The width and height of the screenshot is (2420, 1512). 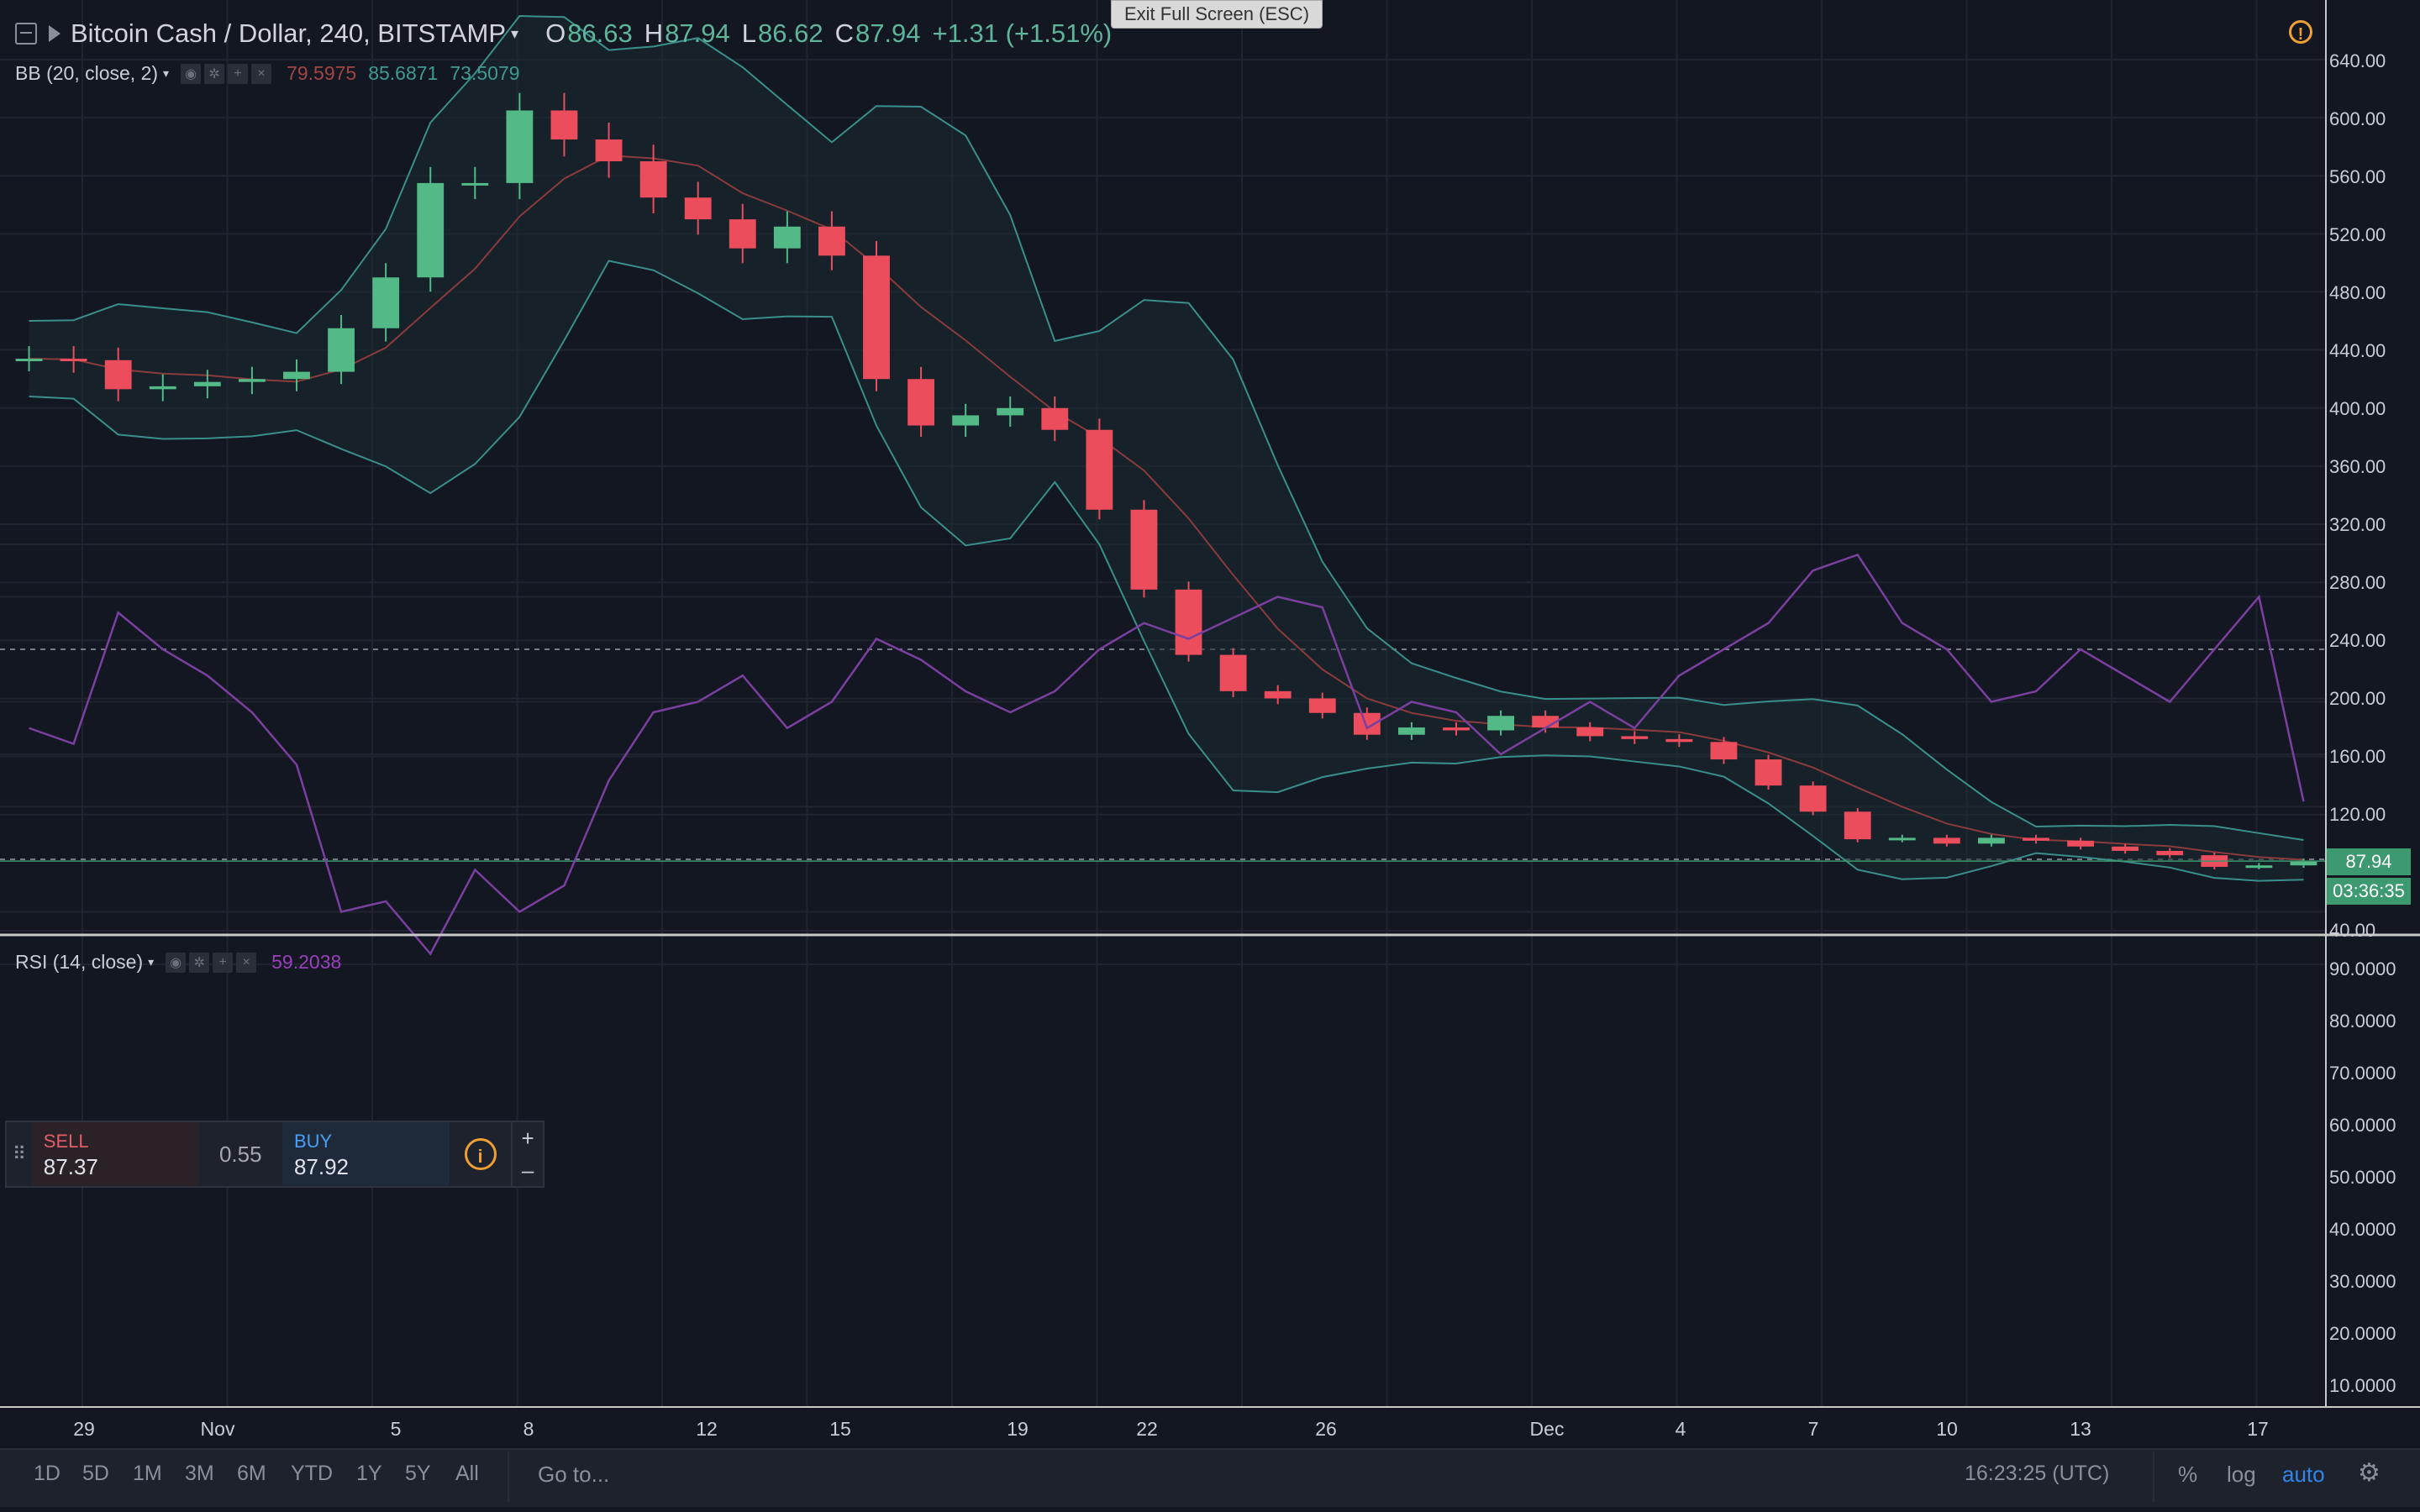 What do you see at coordinates (2362, 1073) in the screenshot?
I see `rsi-tick: 70.0000` at bounding box center [2362, 1073].